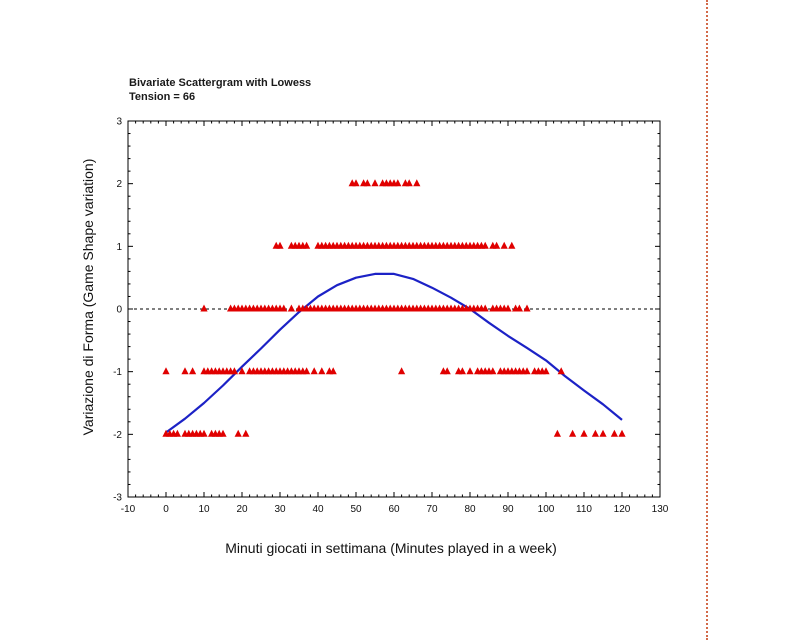  What do you see at coordinates (117, 372) in the screenshot?
I see `y-tick-label: -1` at bounding box center [117, 372].